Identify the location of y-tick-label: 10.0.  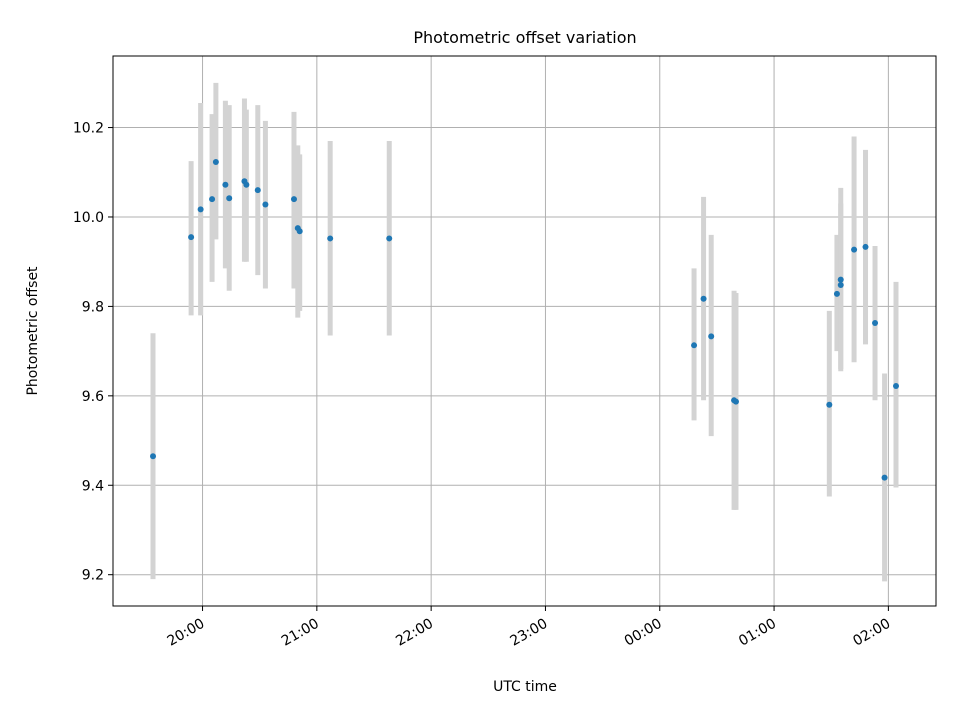
(88, 218).